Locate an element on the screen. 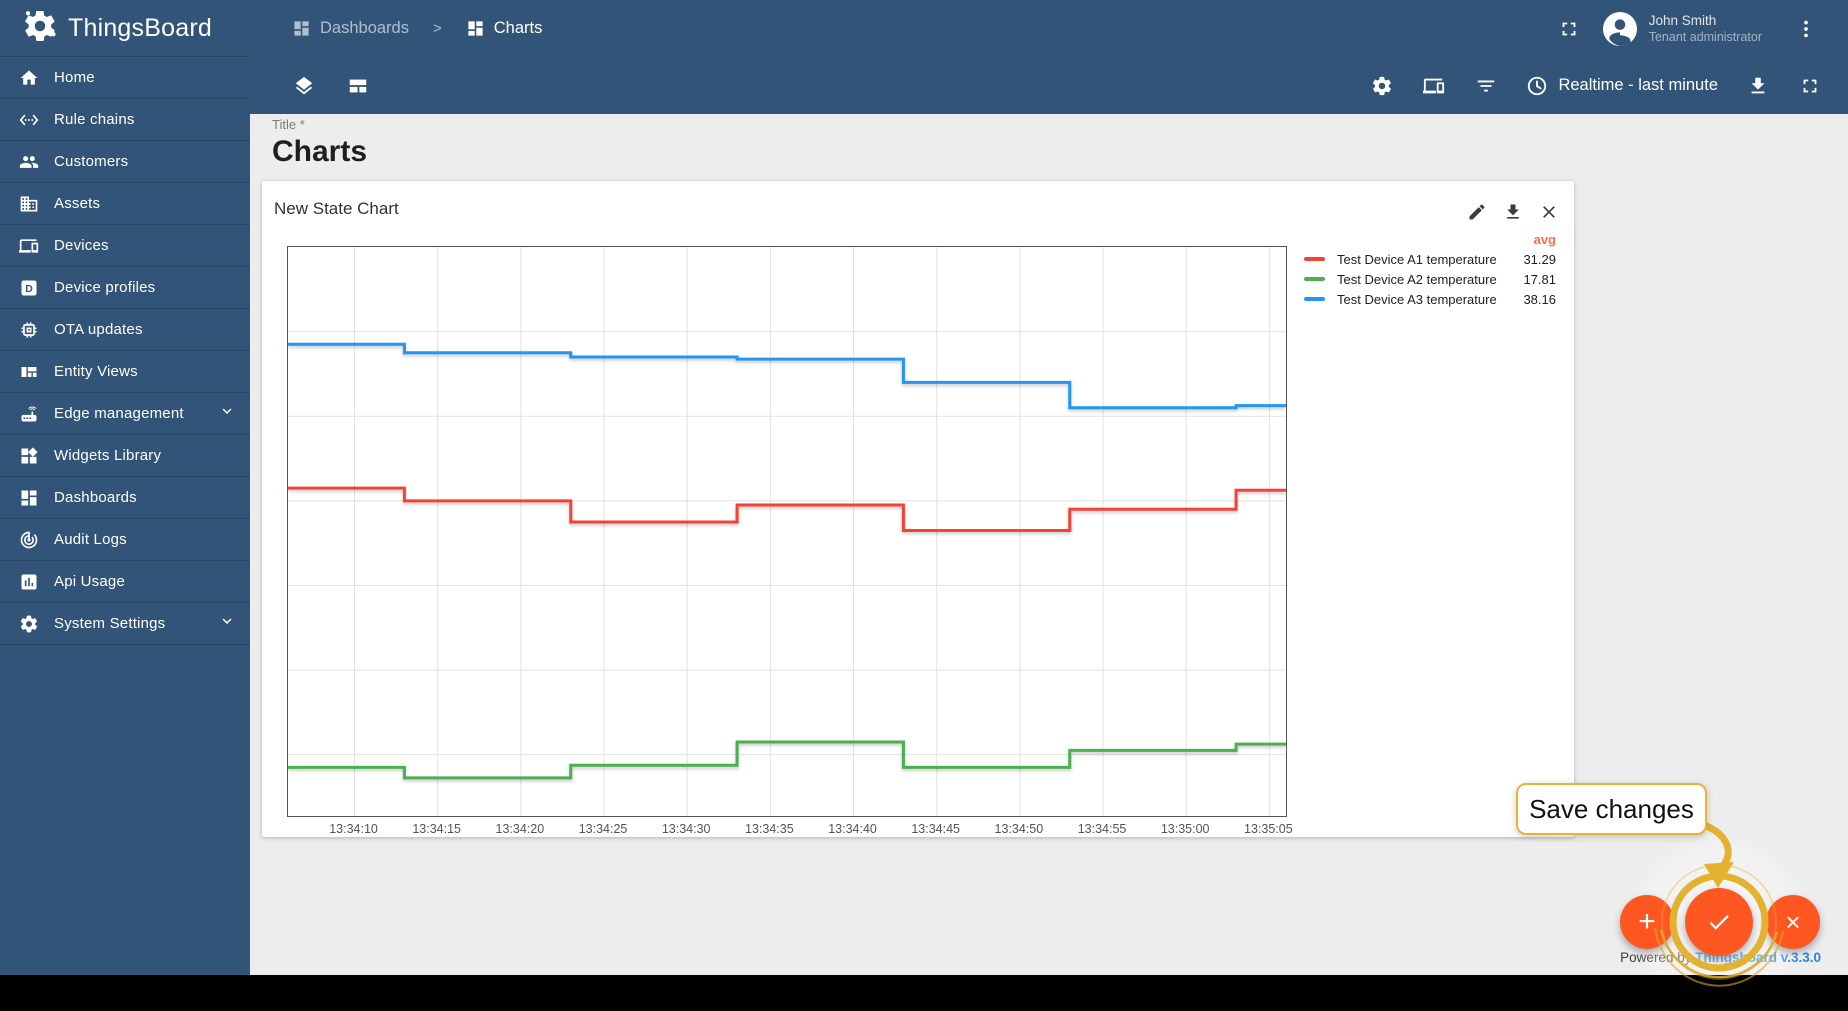 The width and height of the screenshot is (1848, 1011). sidebar-item-label: Assets is located at coordinates (77, 203).